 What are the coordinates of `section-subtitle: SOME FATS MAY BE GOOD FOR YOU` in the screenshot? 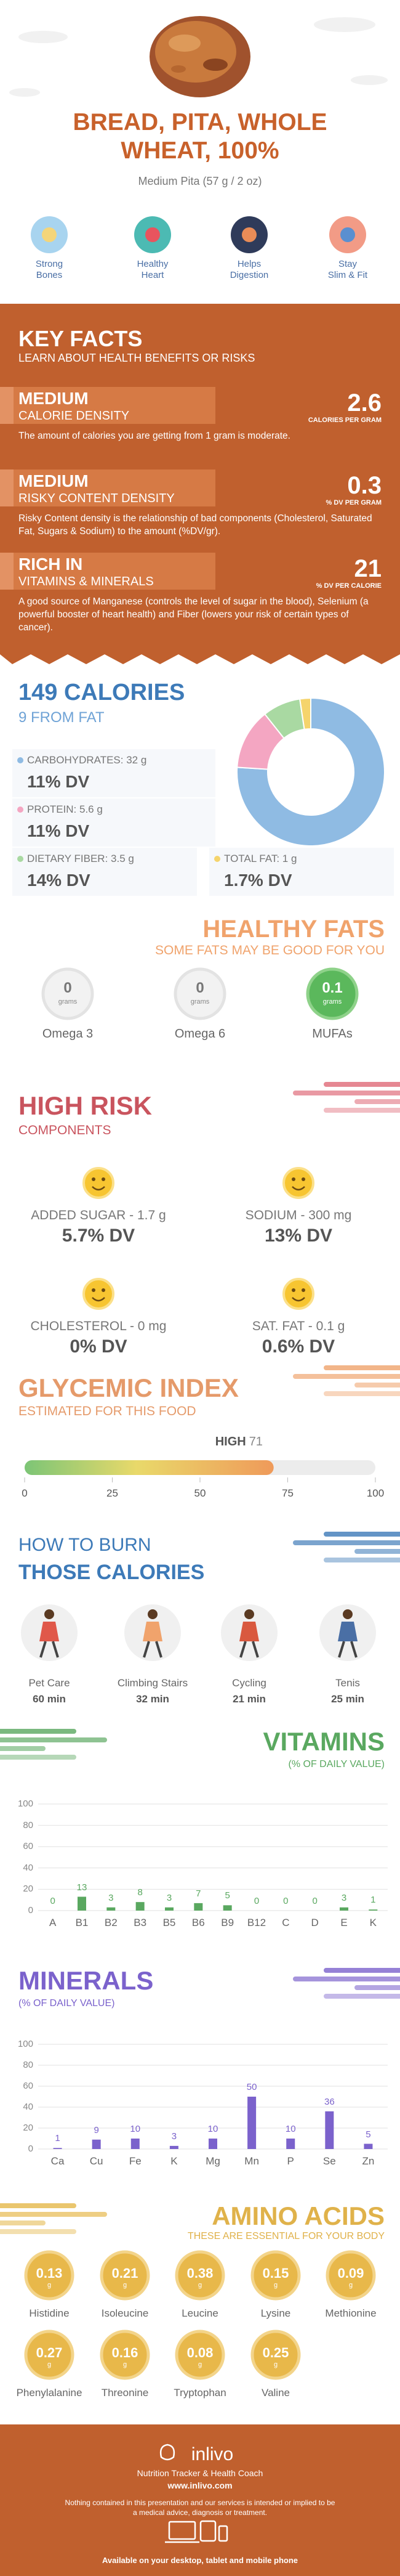 It's located at (269, 950).